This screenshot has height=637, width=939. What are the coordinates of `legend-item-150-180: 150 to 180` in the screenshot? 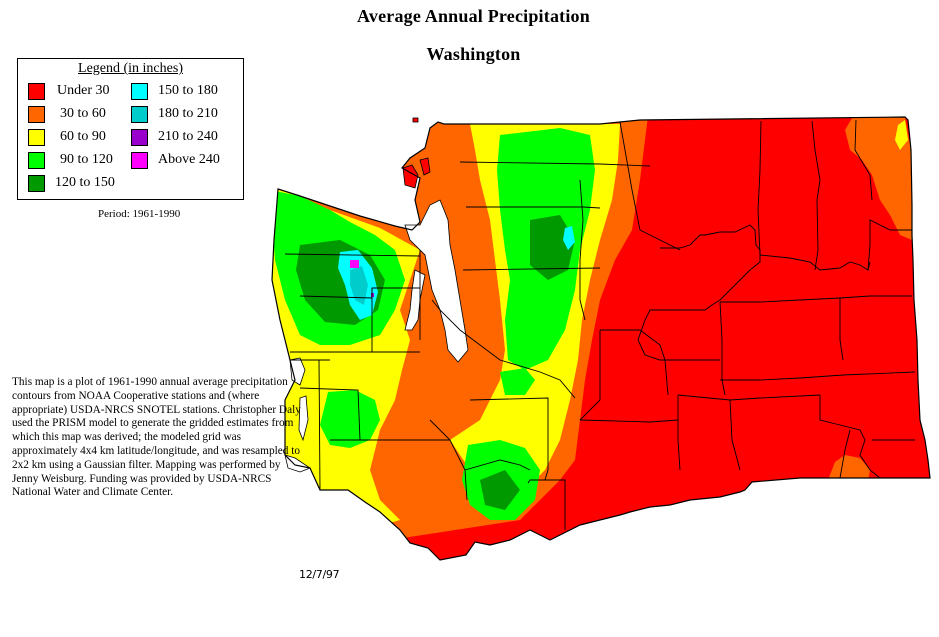 It's located at (174, 91).